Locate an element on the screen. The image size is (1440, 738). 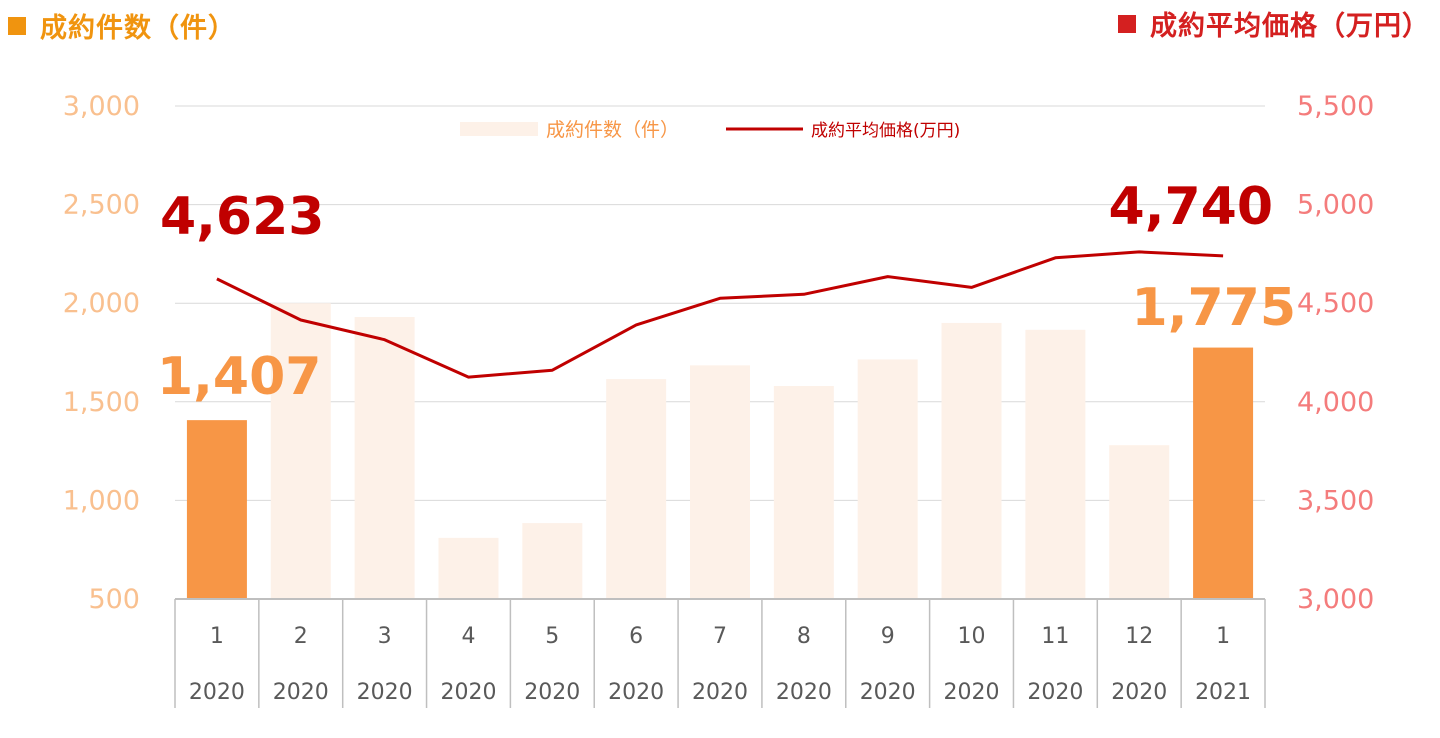
right-axis-ticks: 5,500 5,000 4,500 4,000 3,500 3,000 is located at coordinates (1335, 353).